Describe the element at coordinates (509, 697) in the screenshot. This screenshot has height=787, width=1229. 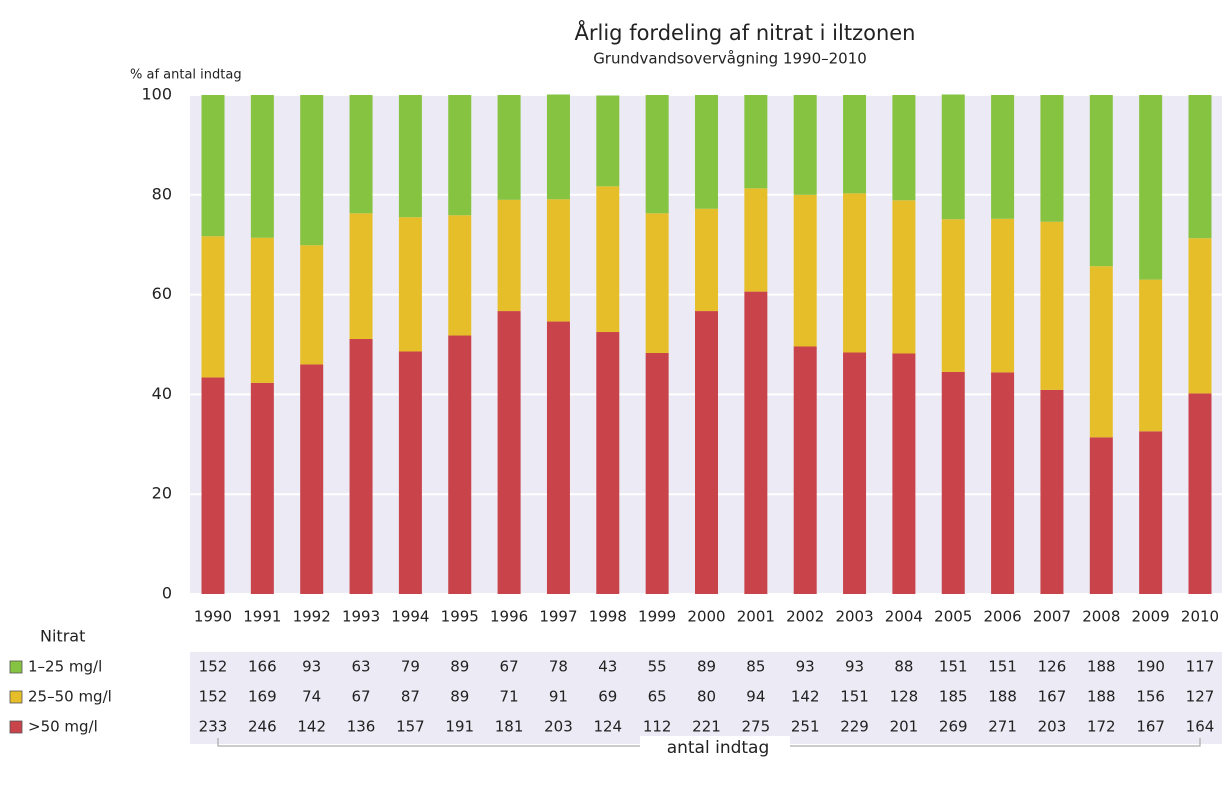
I see `table-cell: 71` at that location.